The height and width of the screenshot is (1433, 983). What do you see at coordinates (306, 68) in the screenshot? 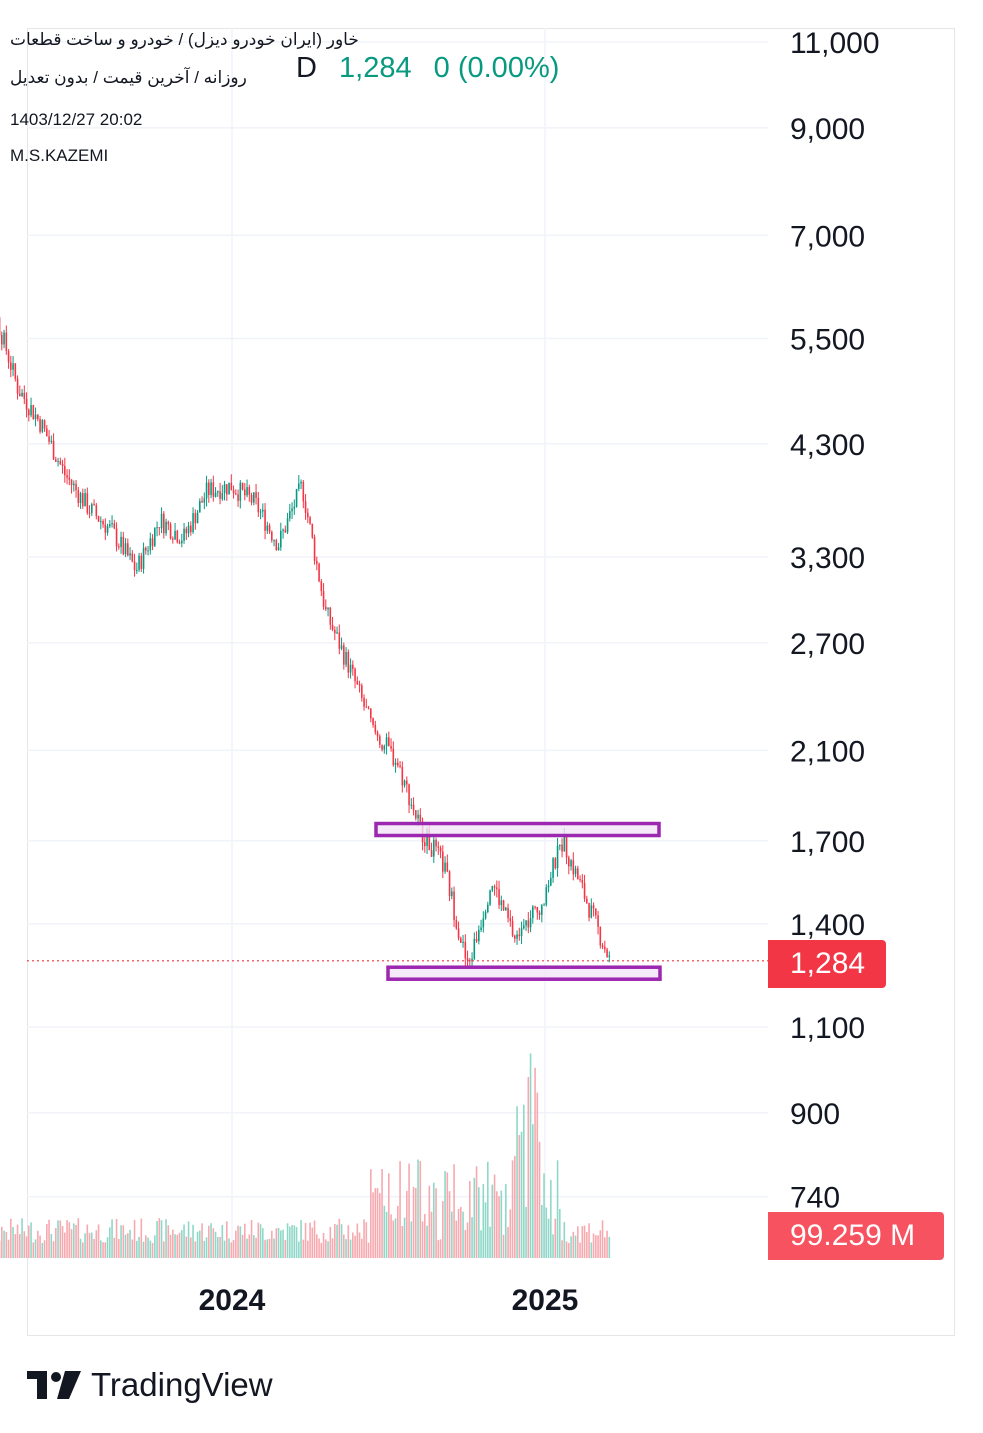
I see `interval-label: D` at bounding box center [306, 68].